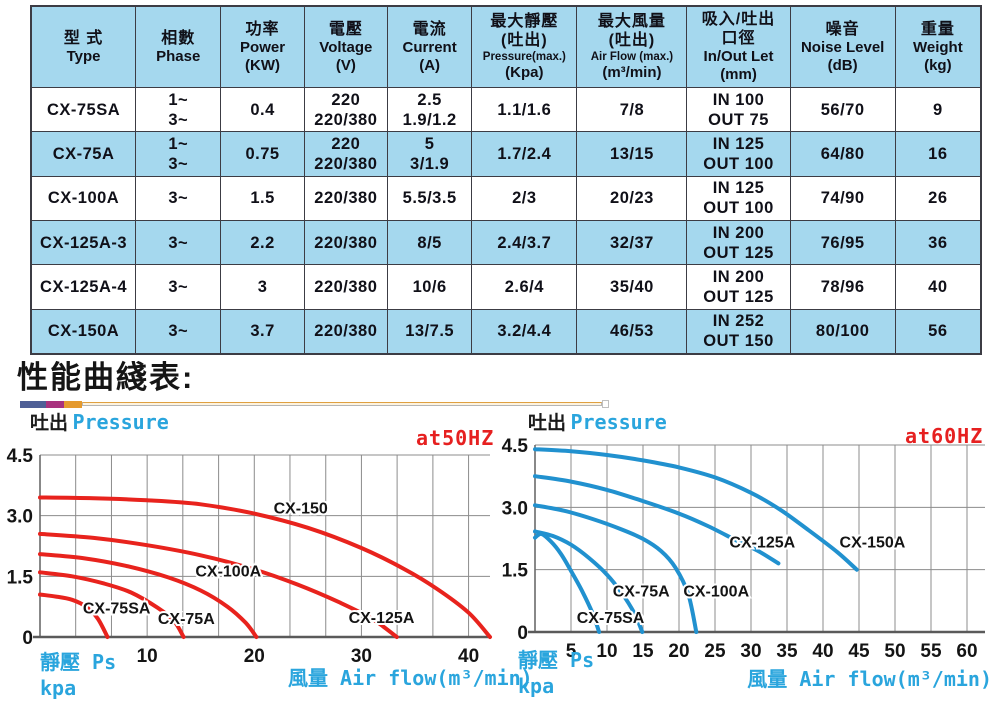 This screenshot has height=722, width=1000. I want to click on decorative-underline, so click(314, 404).